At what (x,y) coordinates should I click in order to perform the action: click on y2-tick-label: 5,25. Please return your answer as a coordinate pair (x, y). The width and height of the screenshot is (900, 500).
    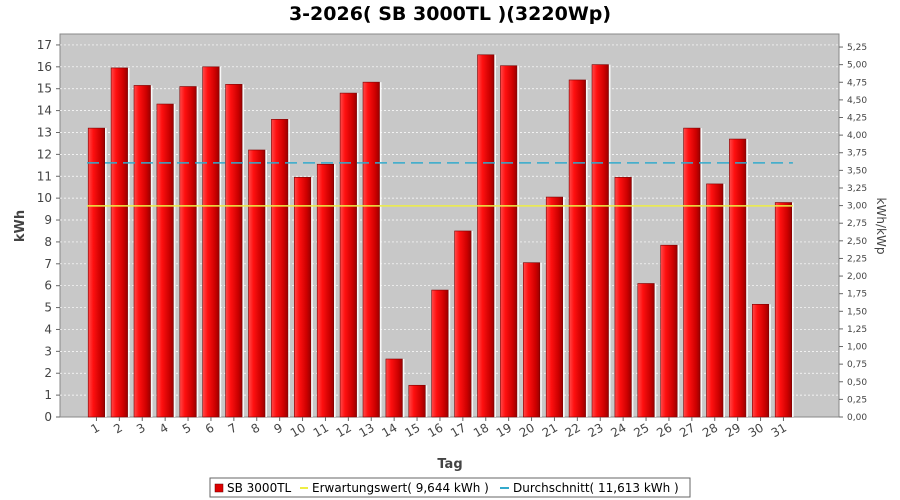
    Looking at the image, I should click on (857, 48).